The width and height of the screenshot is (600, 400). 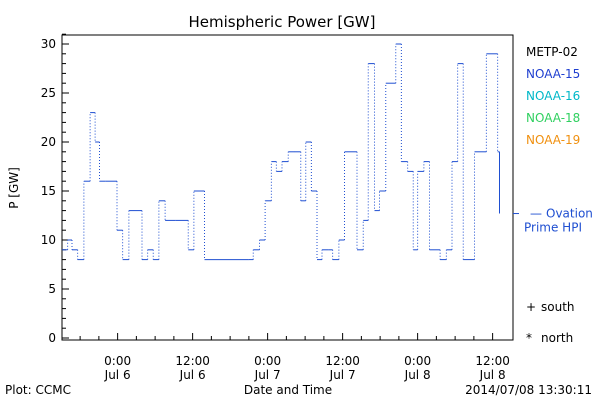 I want to click on y-axis-ticks: 0 5 10 15 20 25 30, so click(x=55, y=189).